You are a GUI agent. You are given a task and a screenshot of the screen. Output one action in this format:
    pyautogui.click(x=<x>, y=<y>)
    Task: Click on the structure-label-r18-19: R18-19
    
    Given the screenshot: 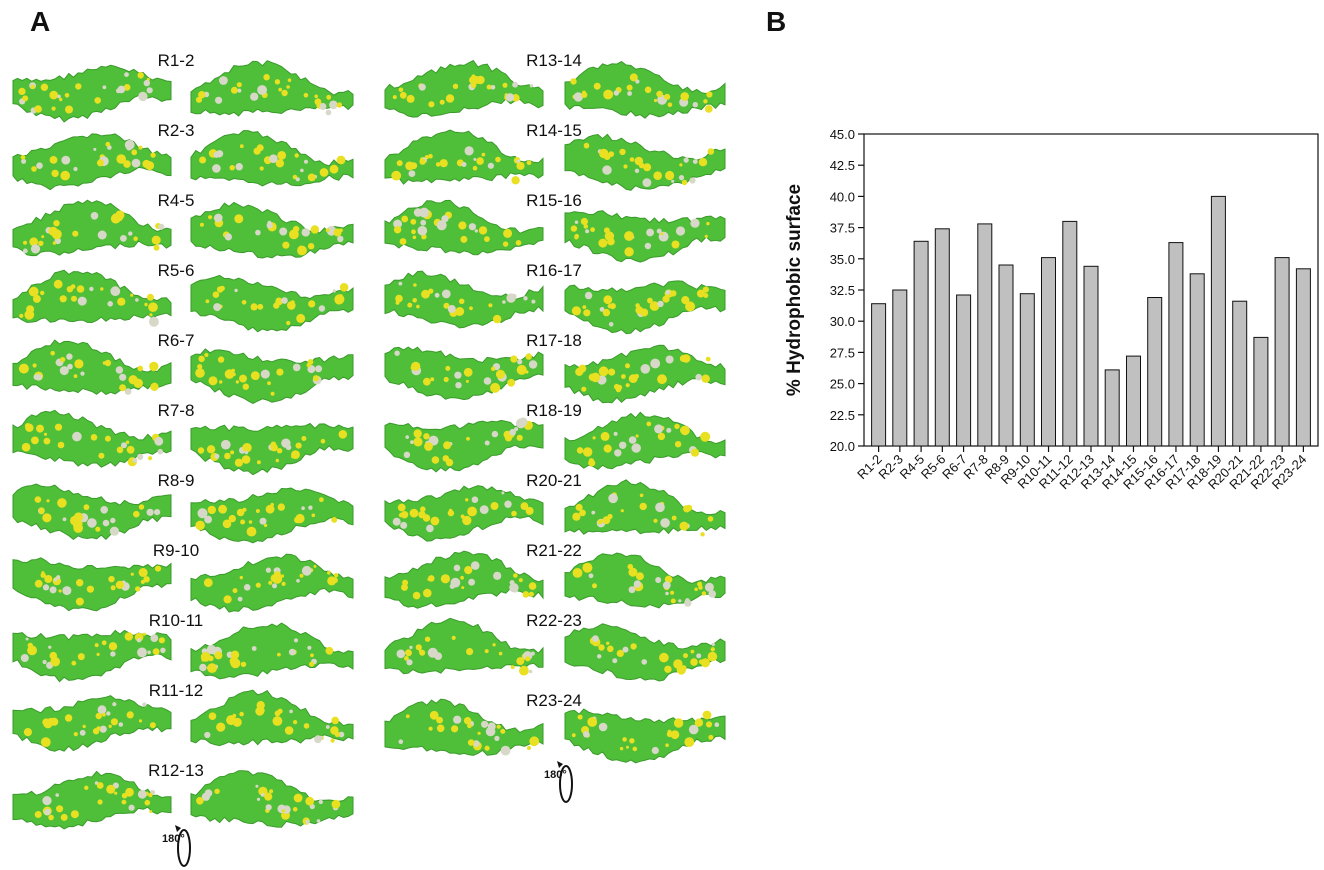 What is the action you would take?
    pyautogui.click(x=554, y=410)
    